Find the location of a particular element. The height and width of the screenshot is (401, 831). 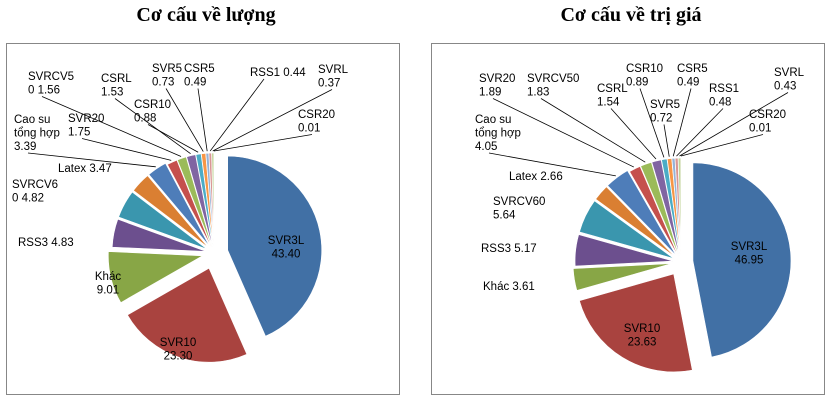

data-label-svr5: SVR5 0.72 is located at coordinates (665, 112).